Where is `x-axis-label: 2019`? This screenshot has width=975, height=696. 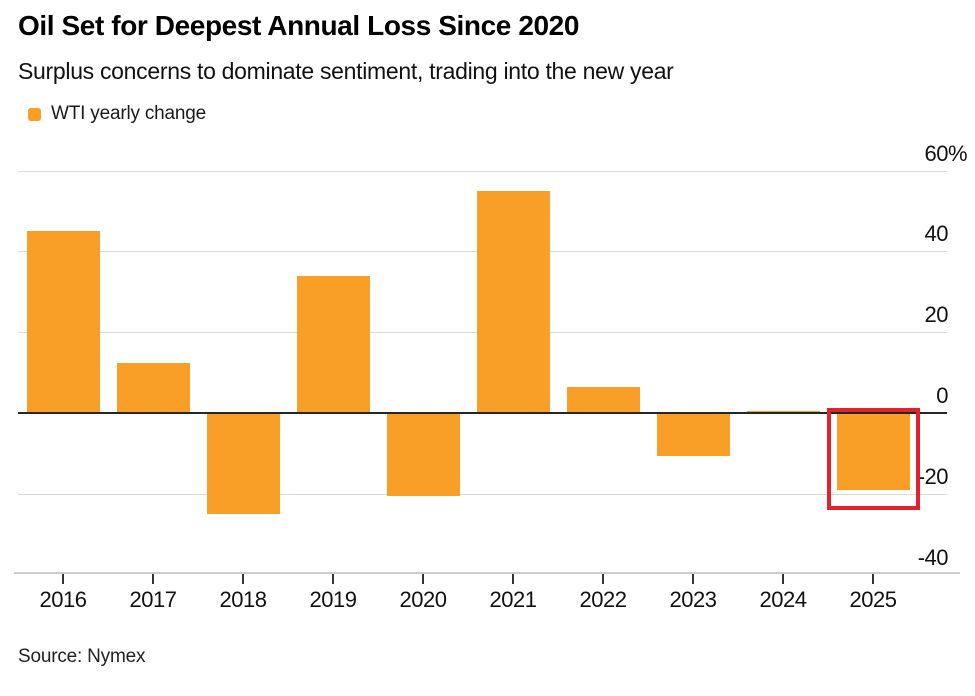 x-axis-label: 2019 is located at coordinates (333, 599).